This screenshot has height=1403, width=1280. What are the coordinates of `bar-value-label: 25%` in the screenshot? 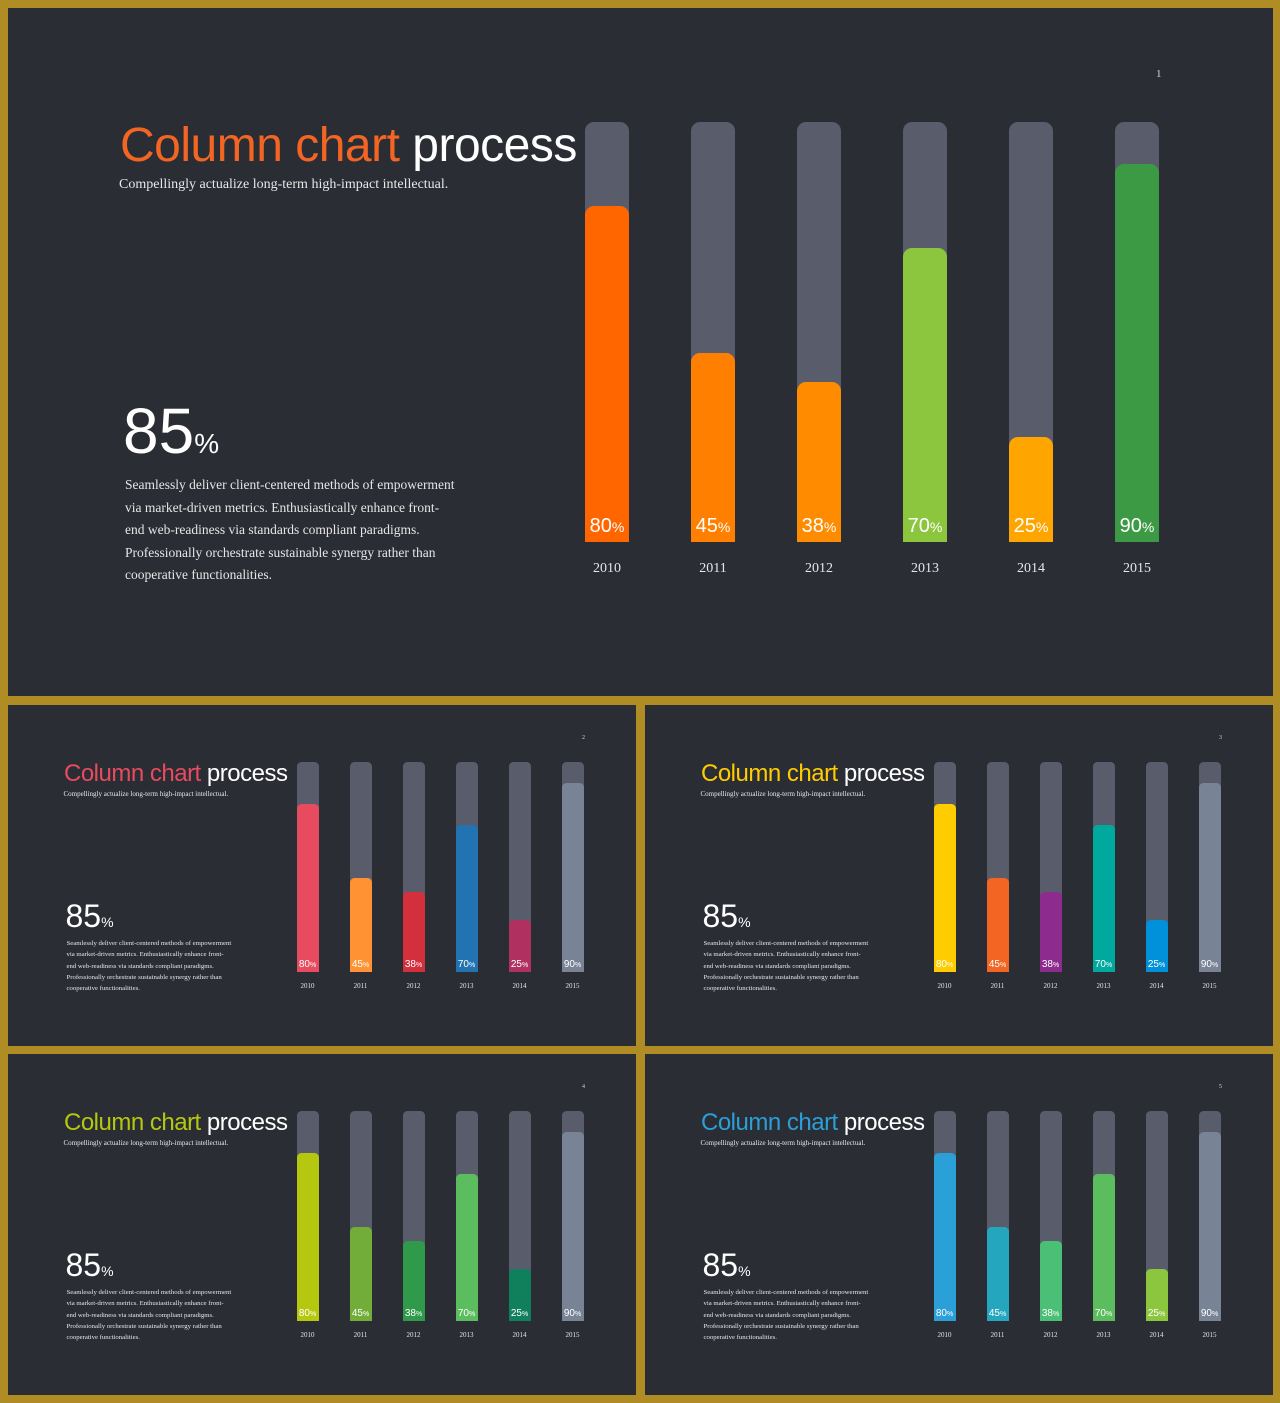 It's located at (1157, 1313).